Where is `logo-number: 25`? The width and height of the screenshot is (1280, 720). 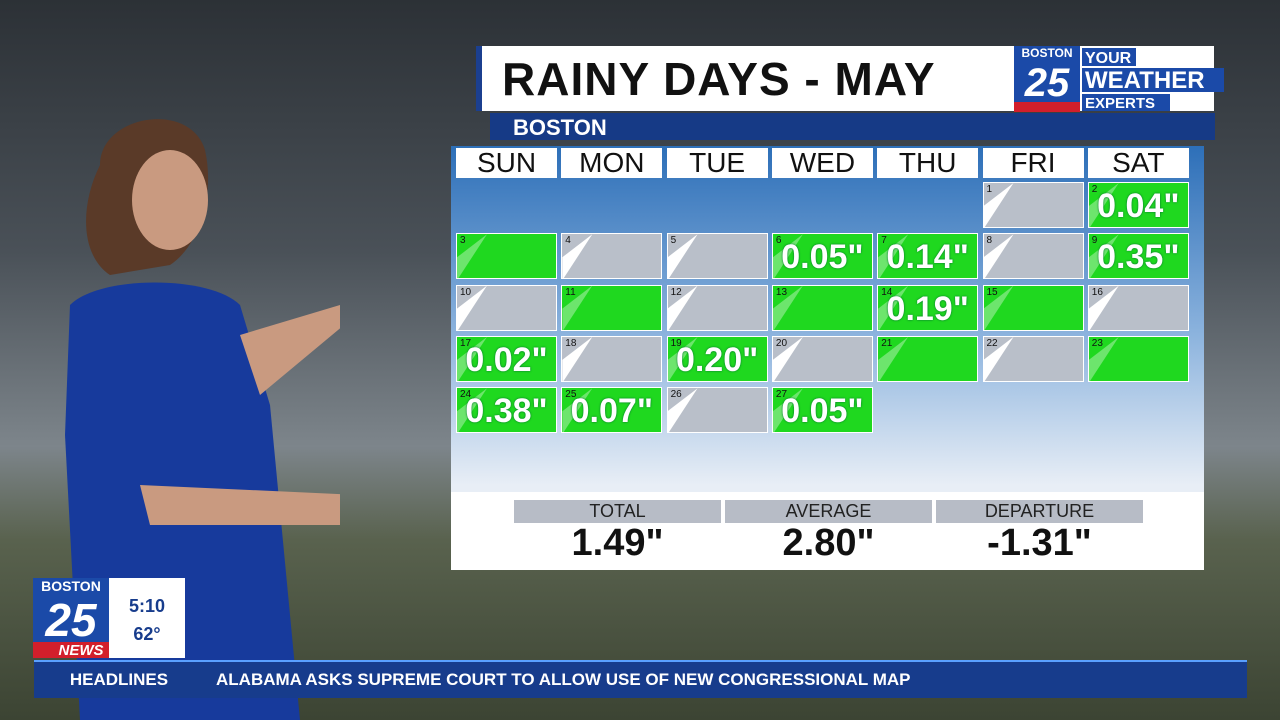 logo-number: 25 is located at coordinates (1047, 83).